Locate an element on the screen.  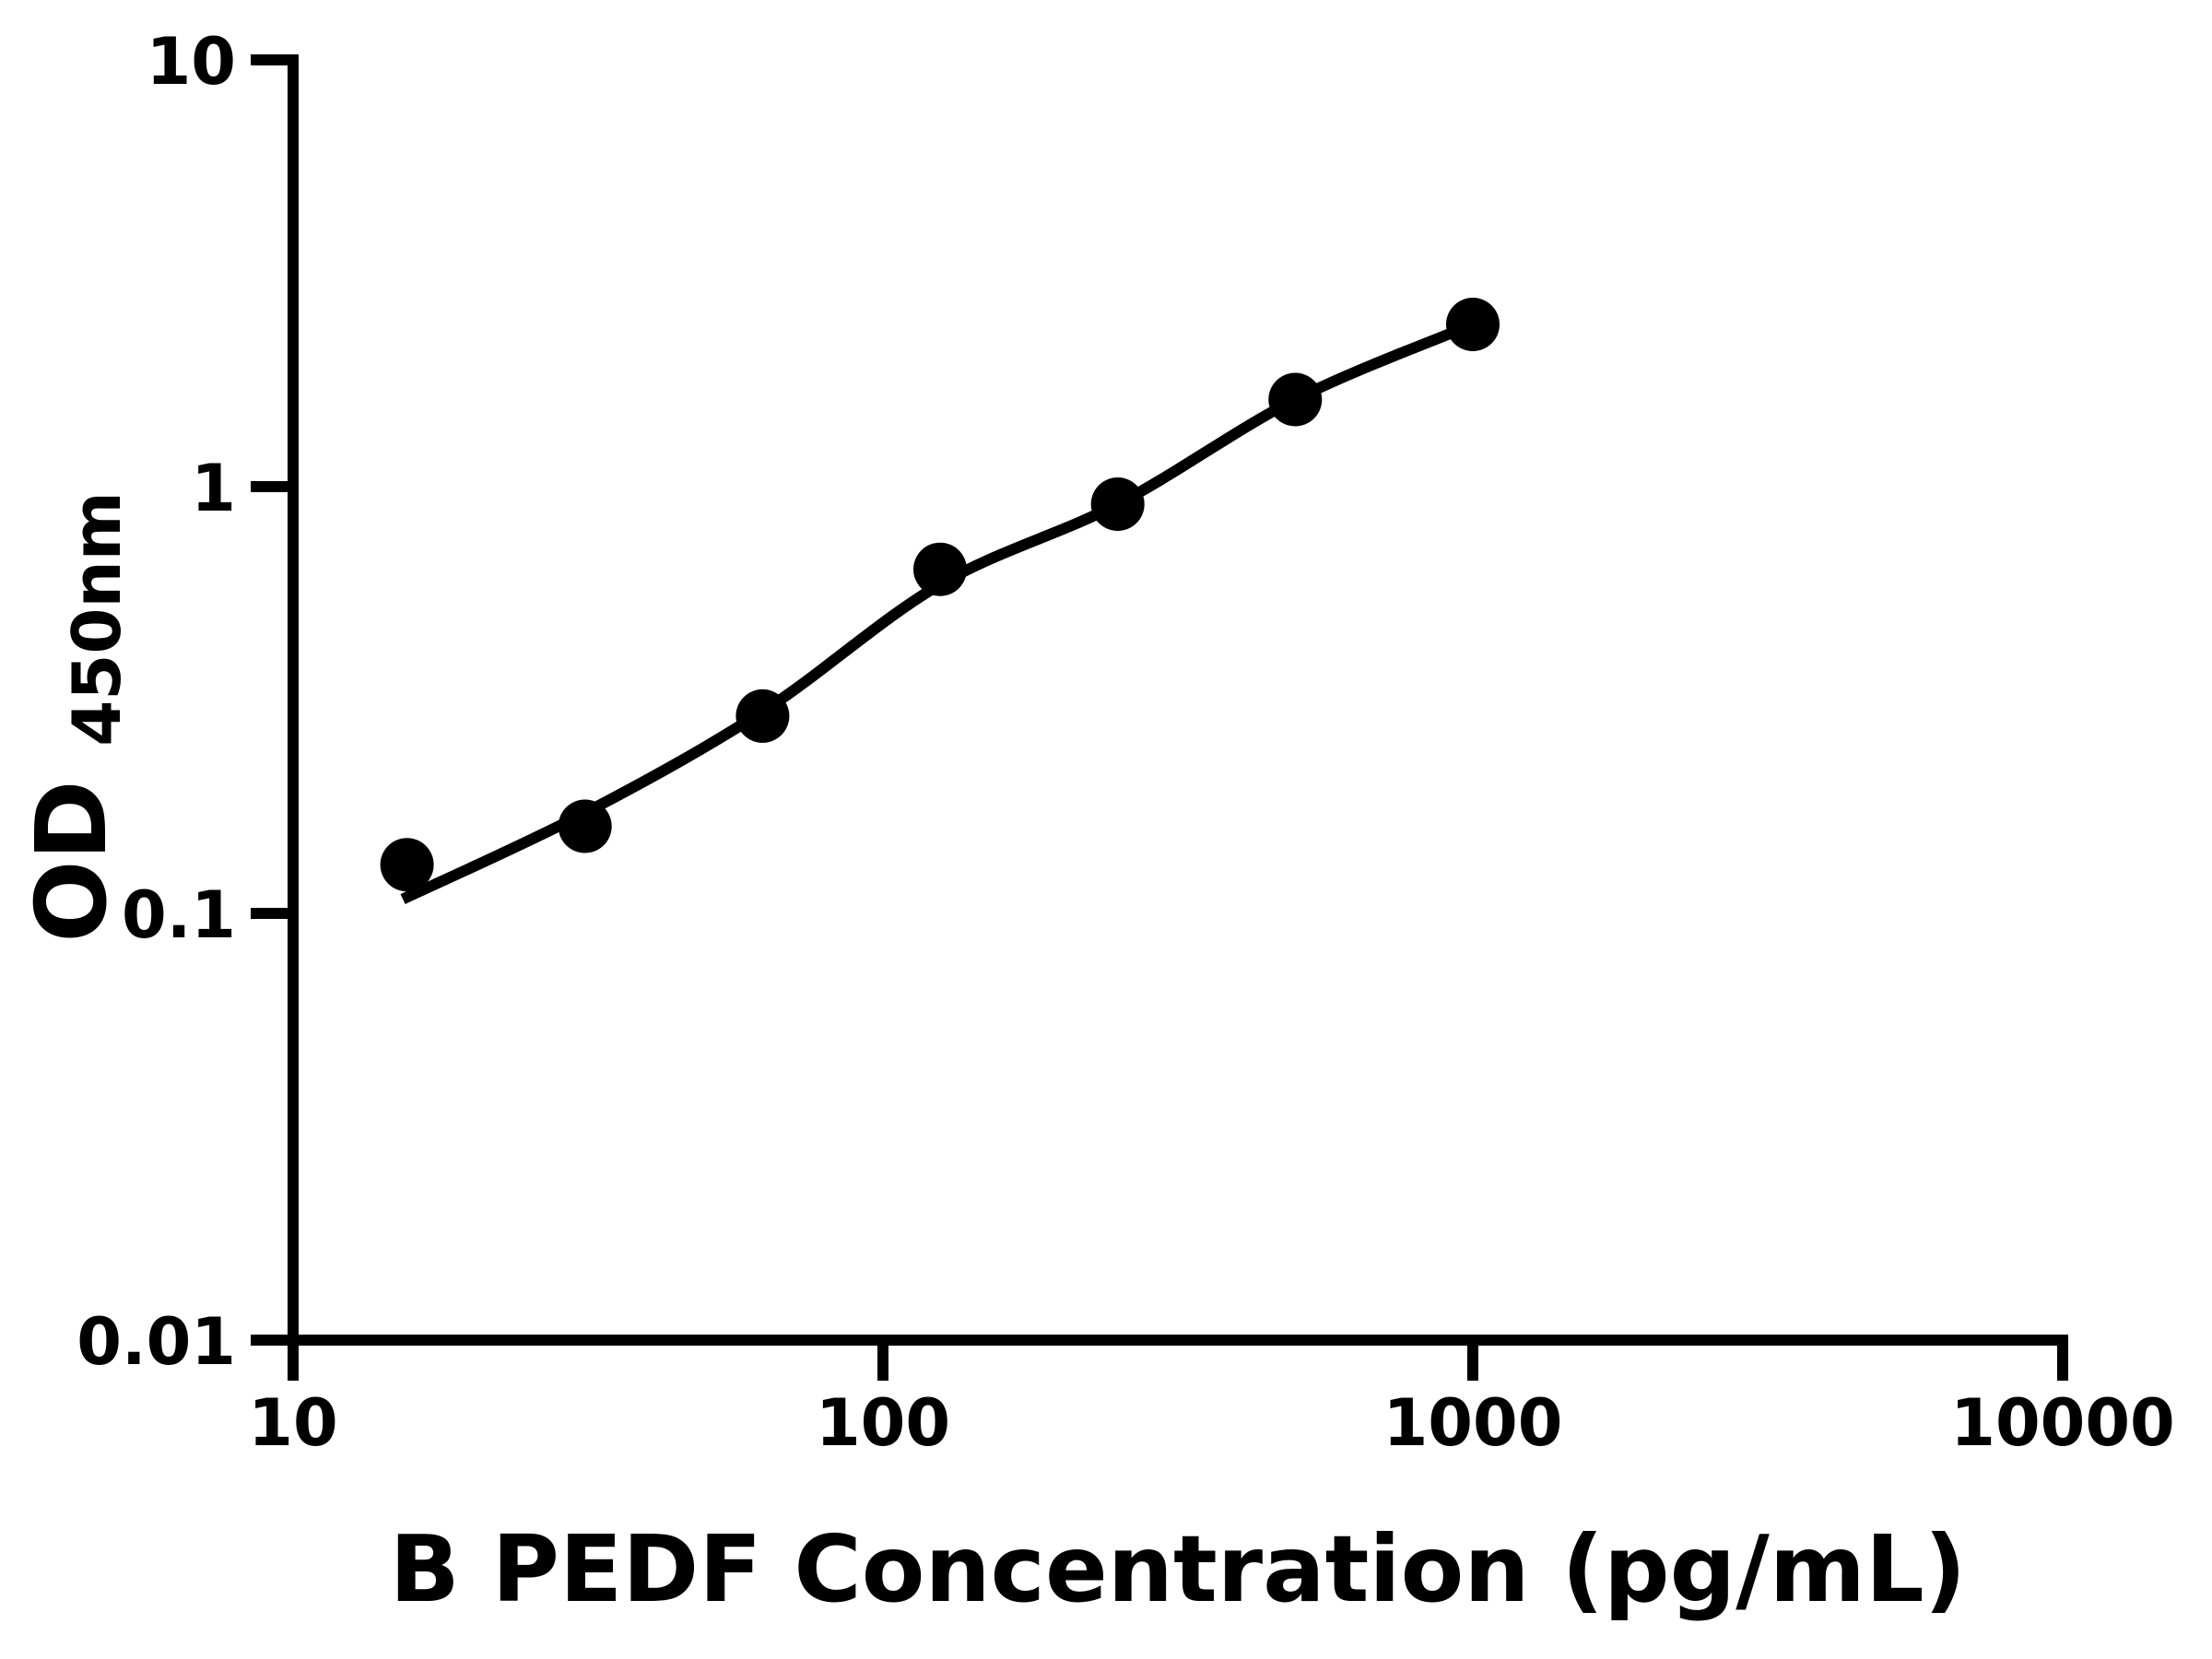
y-tick-label: 1 is located at coordinates (213, 488).